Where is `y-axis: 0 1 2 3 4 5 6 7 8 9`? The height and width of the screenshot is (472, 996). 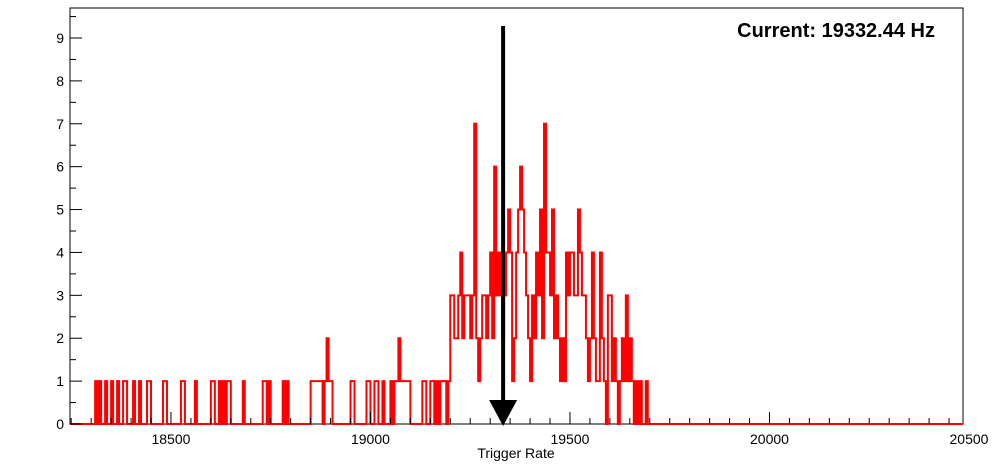 y-axis: 0 1 2 3 4 5 6 7 8 9 is located at coordinates (69, 224).